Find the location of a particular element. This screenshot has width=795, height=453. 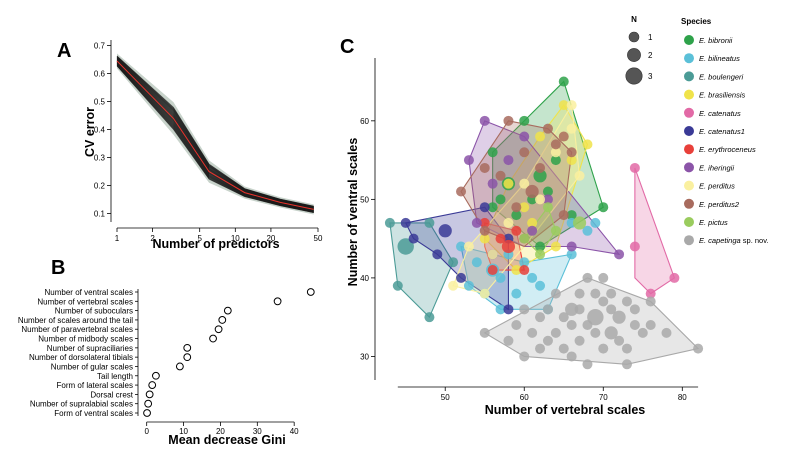

panel-a-x-tick-label: 50 is located at coordinates (318, 238).